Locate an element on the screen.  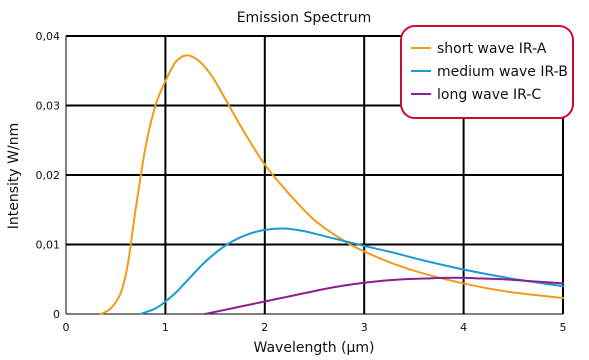
x-tick-label: 2 is located at coordinates (264, 327).